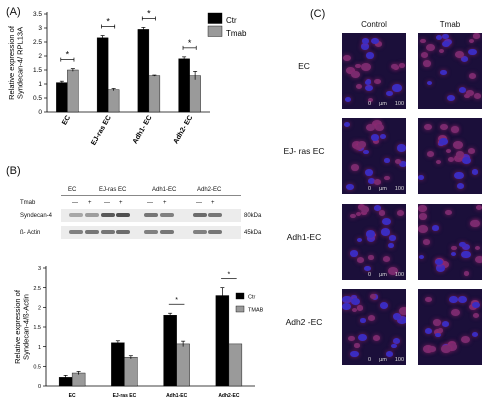 The height and width of the screenshot is (404, 500). What do you see at coordinates (40, 84) in the screenshot?
I see `undefined-ytick-label-2: 1` at bounding box center [40, 84].